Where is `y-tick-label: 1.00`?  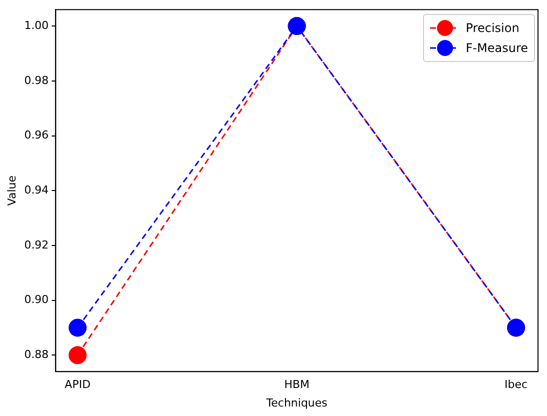
y-tick-label: 1.00 is located at coordinates (36, 25).